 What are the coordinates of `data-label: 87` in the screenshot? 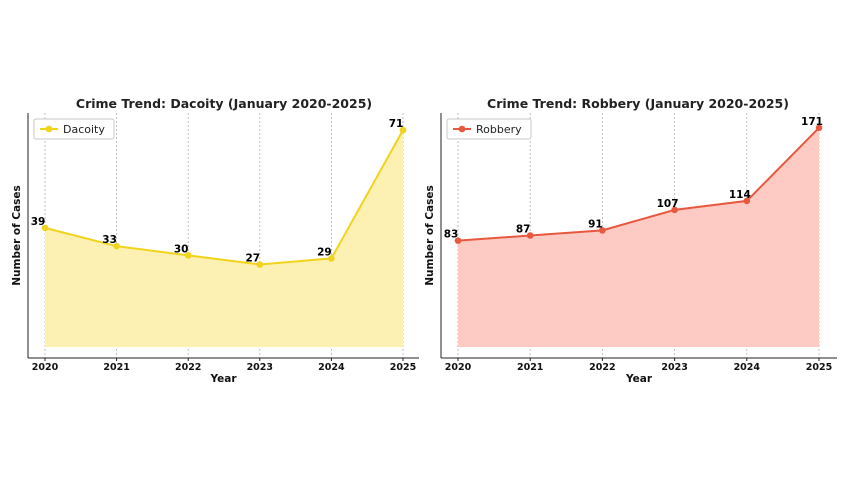 It's located at (523, 230).